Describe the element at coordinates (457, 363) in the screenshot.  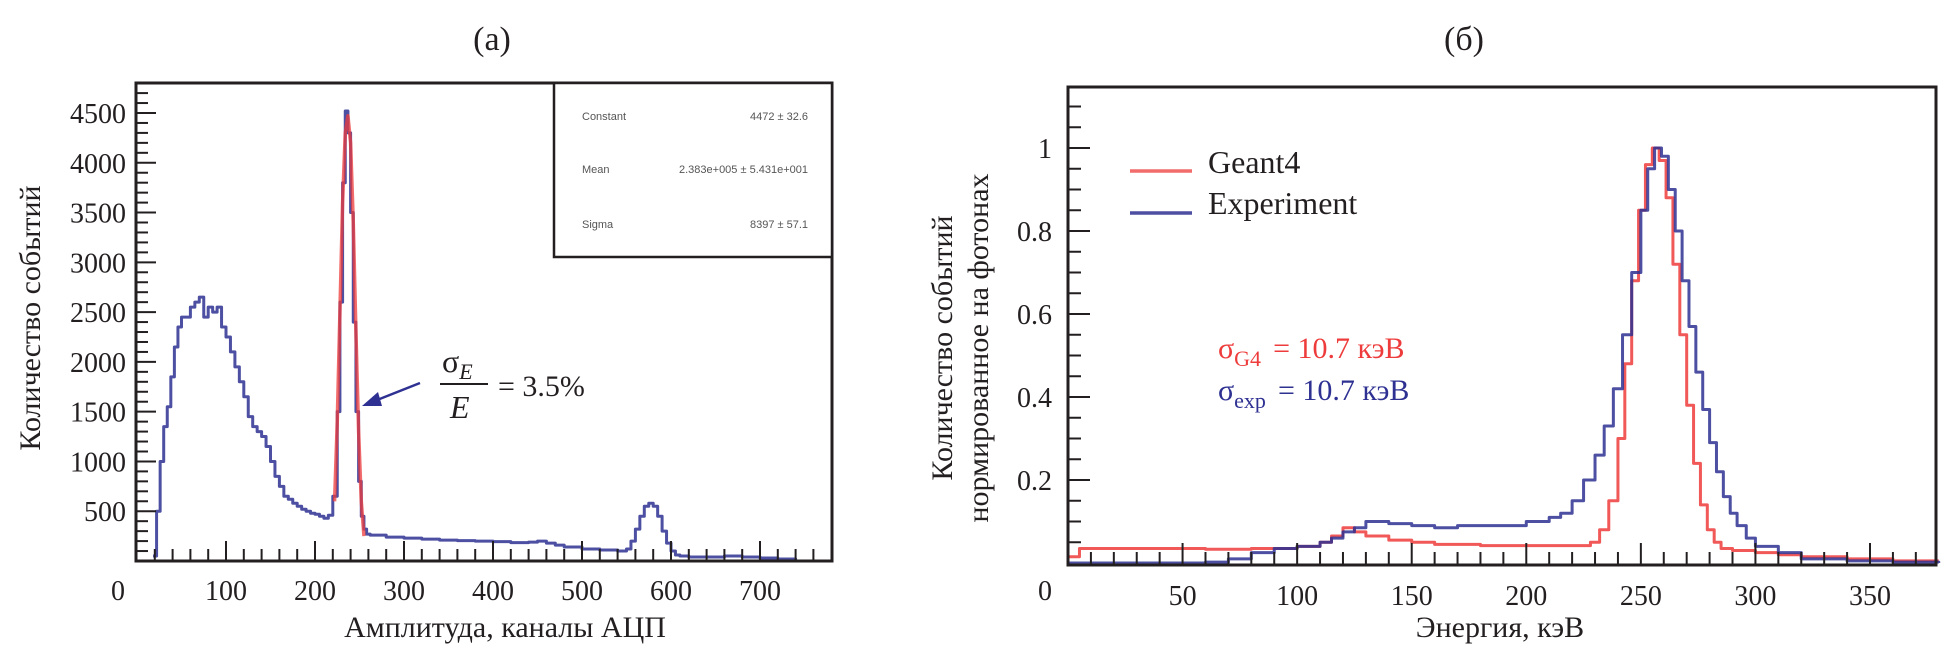
I see `annotation-sigma: σE` at that location.